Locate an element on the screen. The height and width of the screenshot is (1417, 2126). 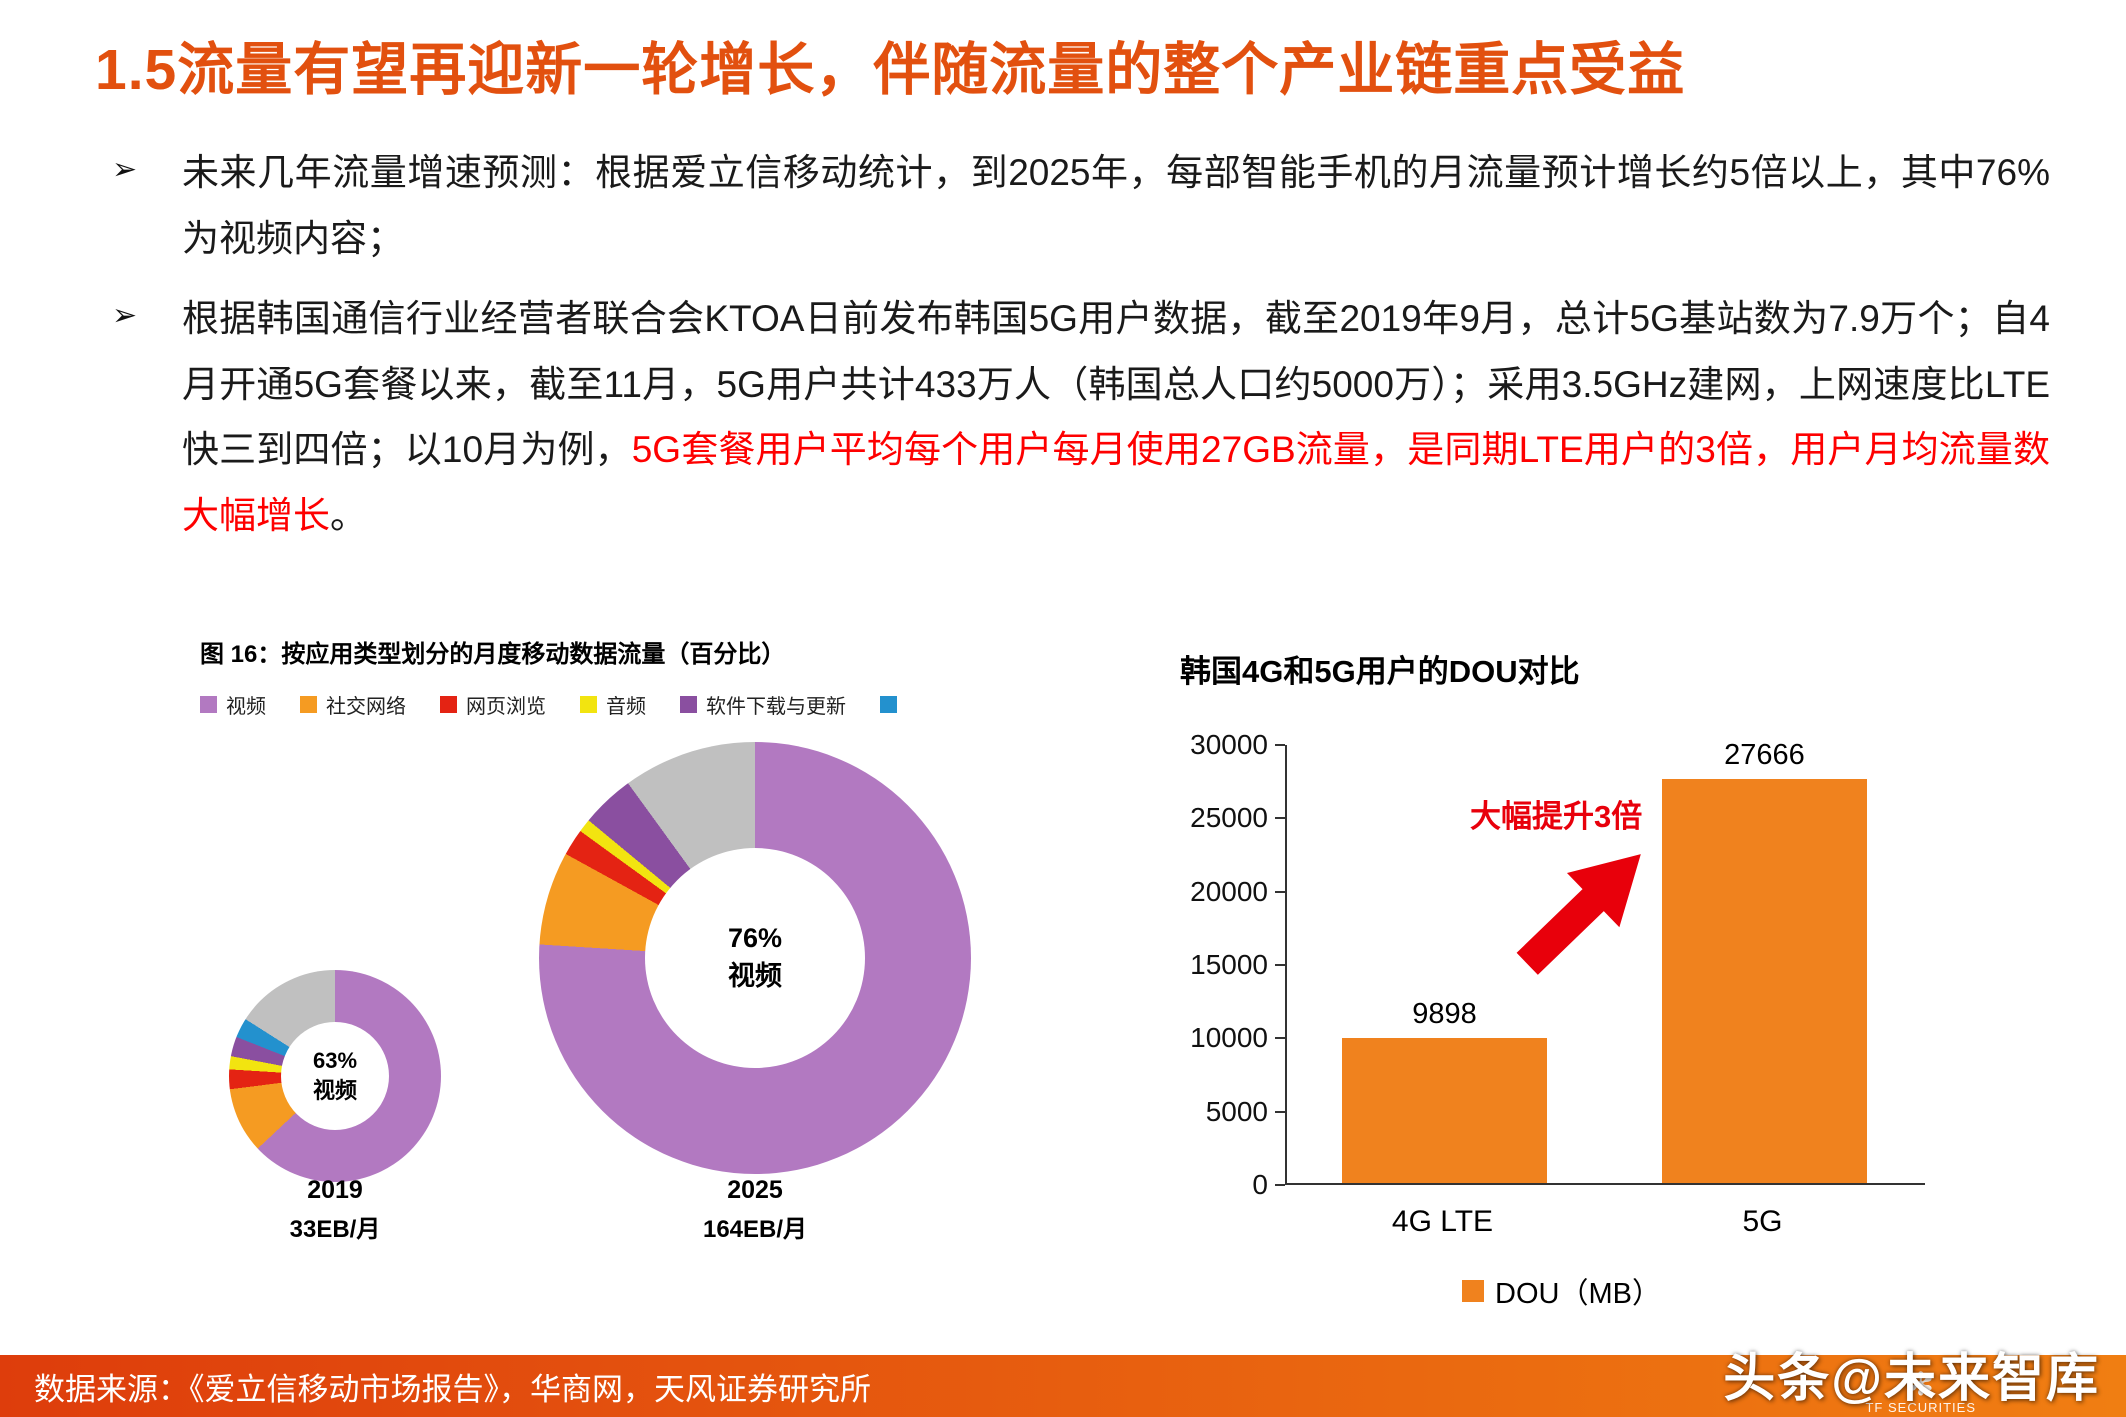
legend-label: 社交网络 is located at coordinates (366, 707).